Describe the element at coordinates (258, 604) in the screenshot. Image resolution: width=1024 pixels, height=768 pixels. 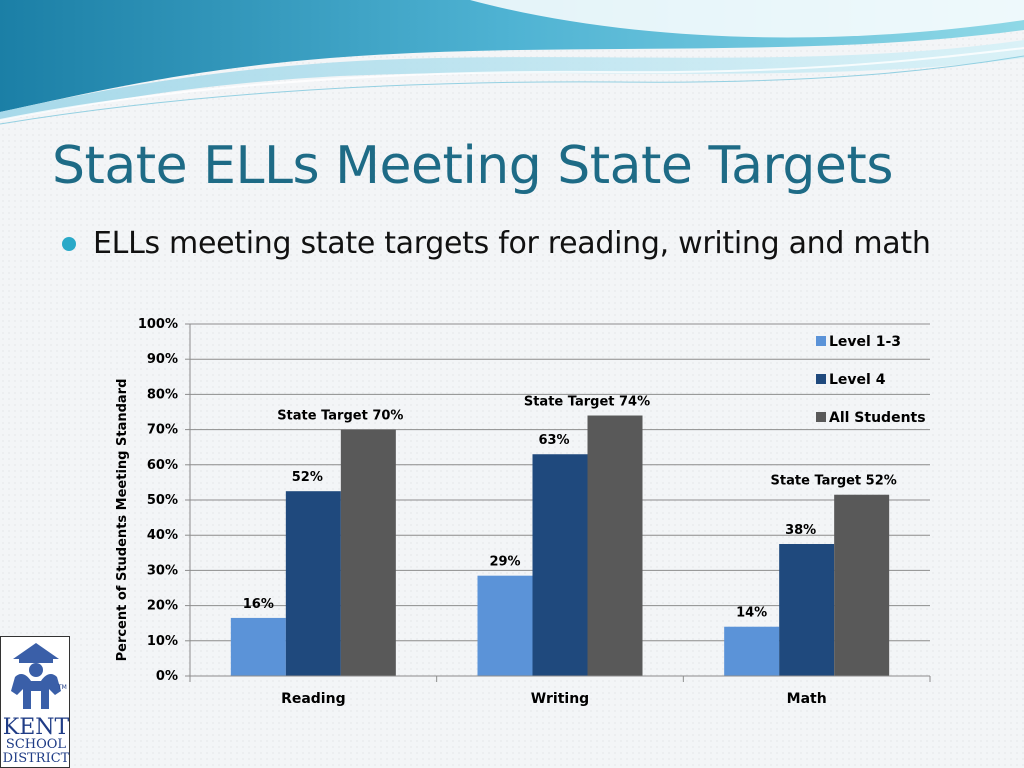
I see `data-label: 16%` at that location.